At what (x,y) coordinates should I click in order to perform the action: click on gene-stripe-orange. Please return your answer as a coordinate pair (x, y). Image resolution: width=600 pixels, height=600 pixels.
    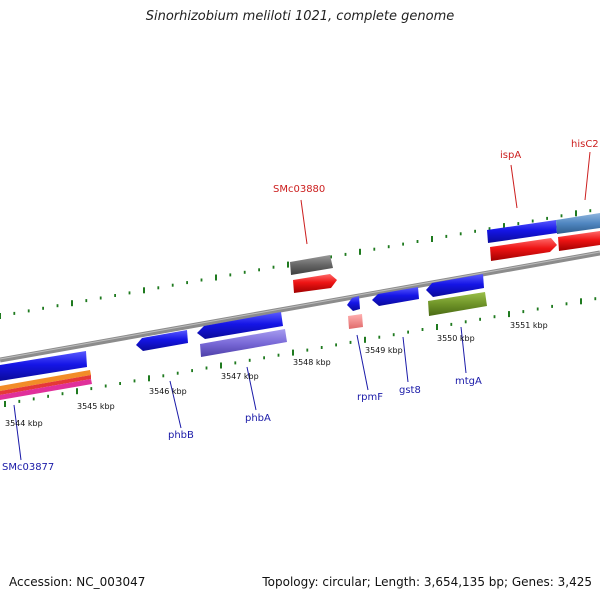
    Looking at the image, I should click on (45, 380).